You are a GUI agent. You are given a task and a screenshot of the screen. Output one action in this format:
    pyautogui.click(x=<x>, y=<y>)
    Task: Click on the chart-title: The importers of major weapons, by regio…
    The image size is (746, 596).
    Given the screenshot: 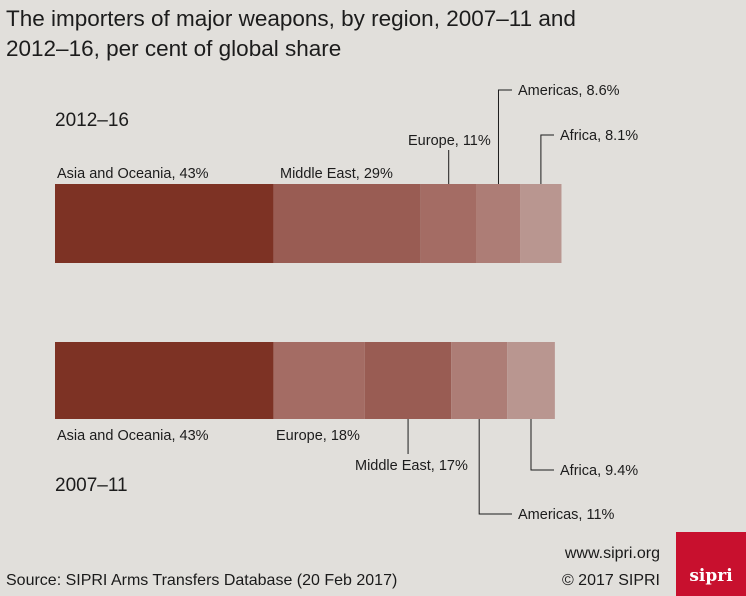 What is the action you would take?
    pyautogui.click(x=371, y=34)
    